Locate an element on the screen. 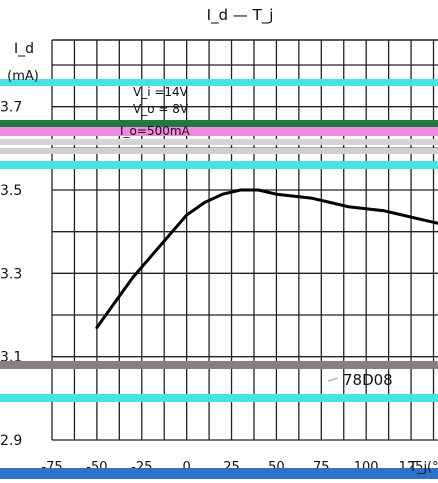  chart-title: I_d — T_j is located at coordinates (240, 15).